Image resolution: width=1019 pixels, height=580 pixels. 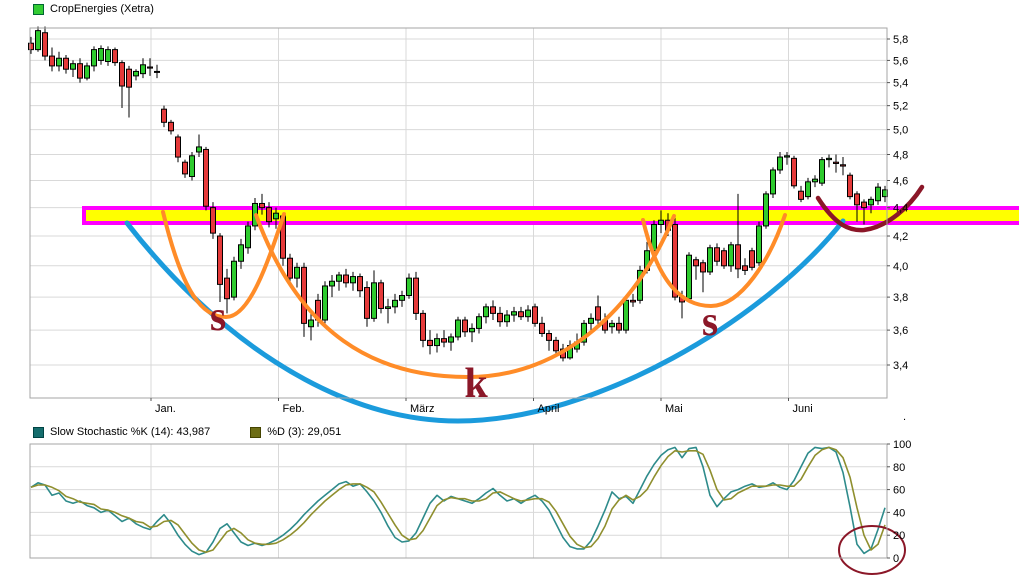 What do you see at coordinates (256, 432) in the screenshot?
I see `stochastic-d-swatch-icon` at bounding box center [256, 432].